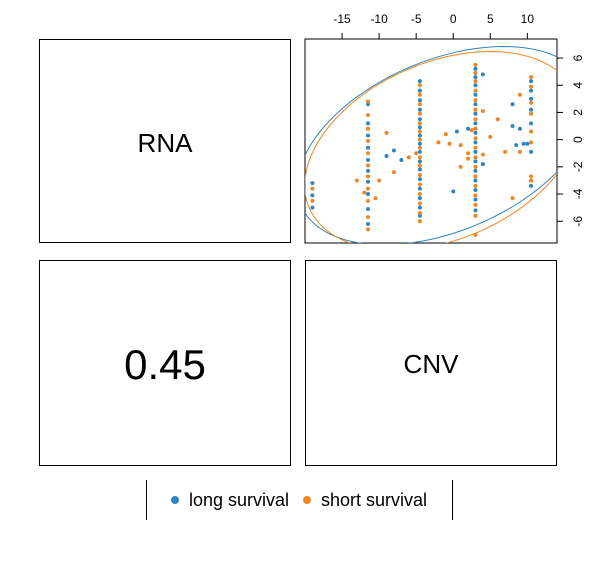  I want to click on x-tick-label: 10, so click(528, 19).